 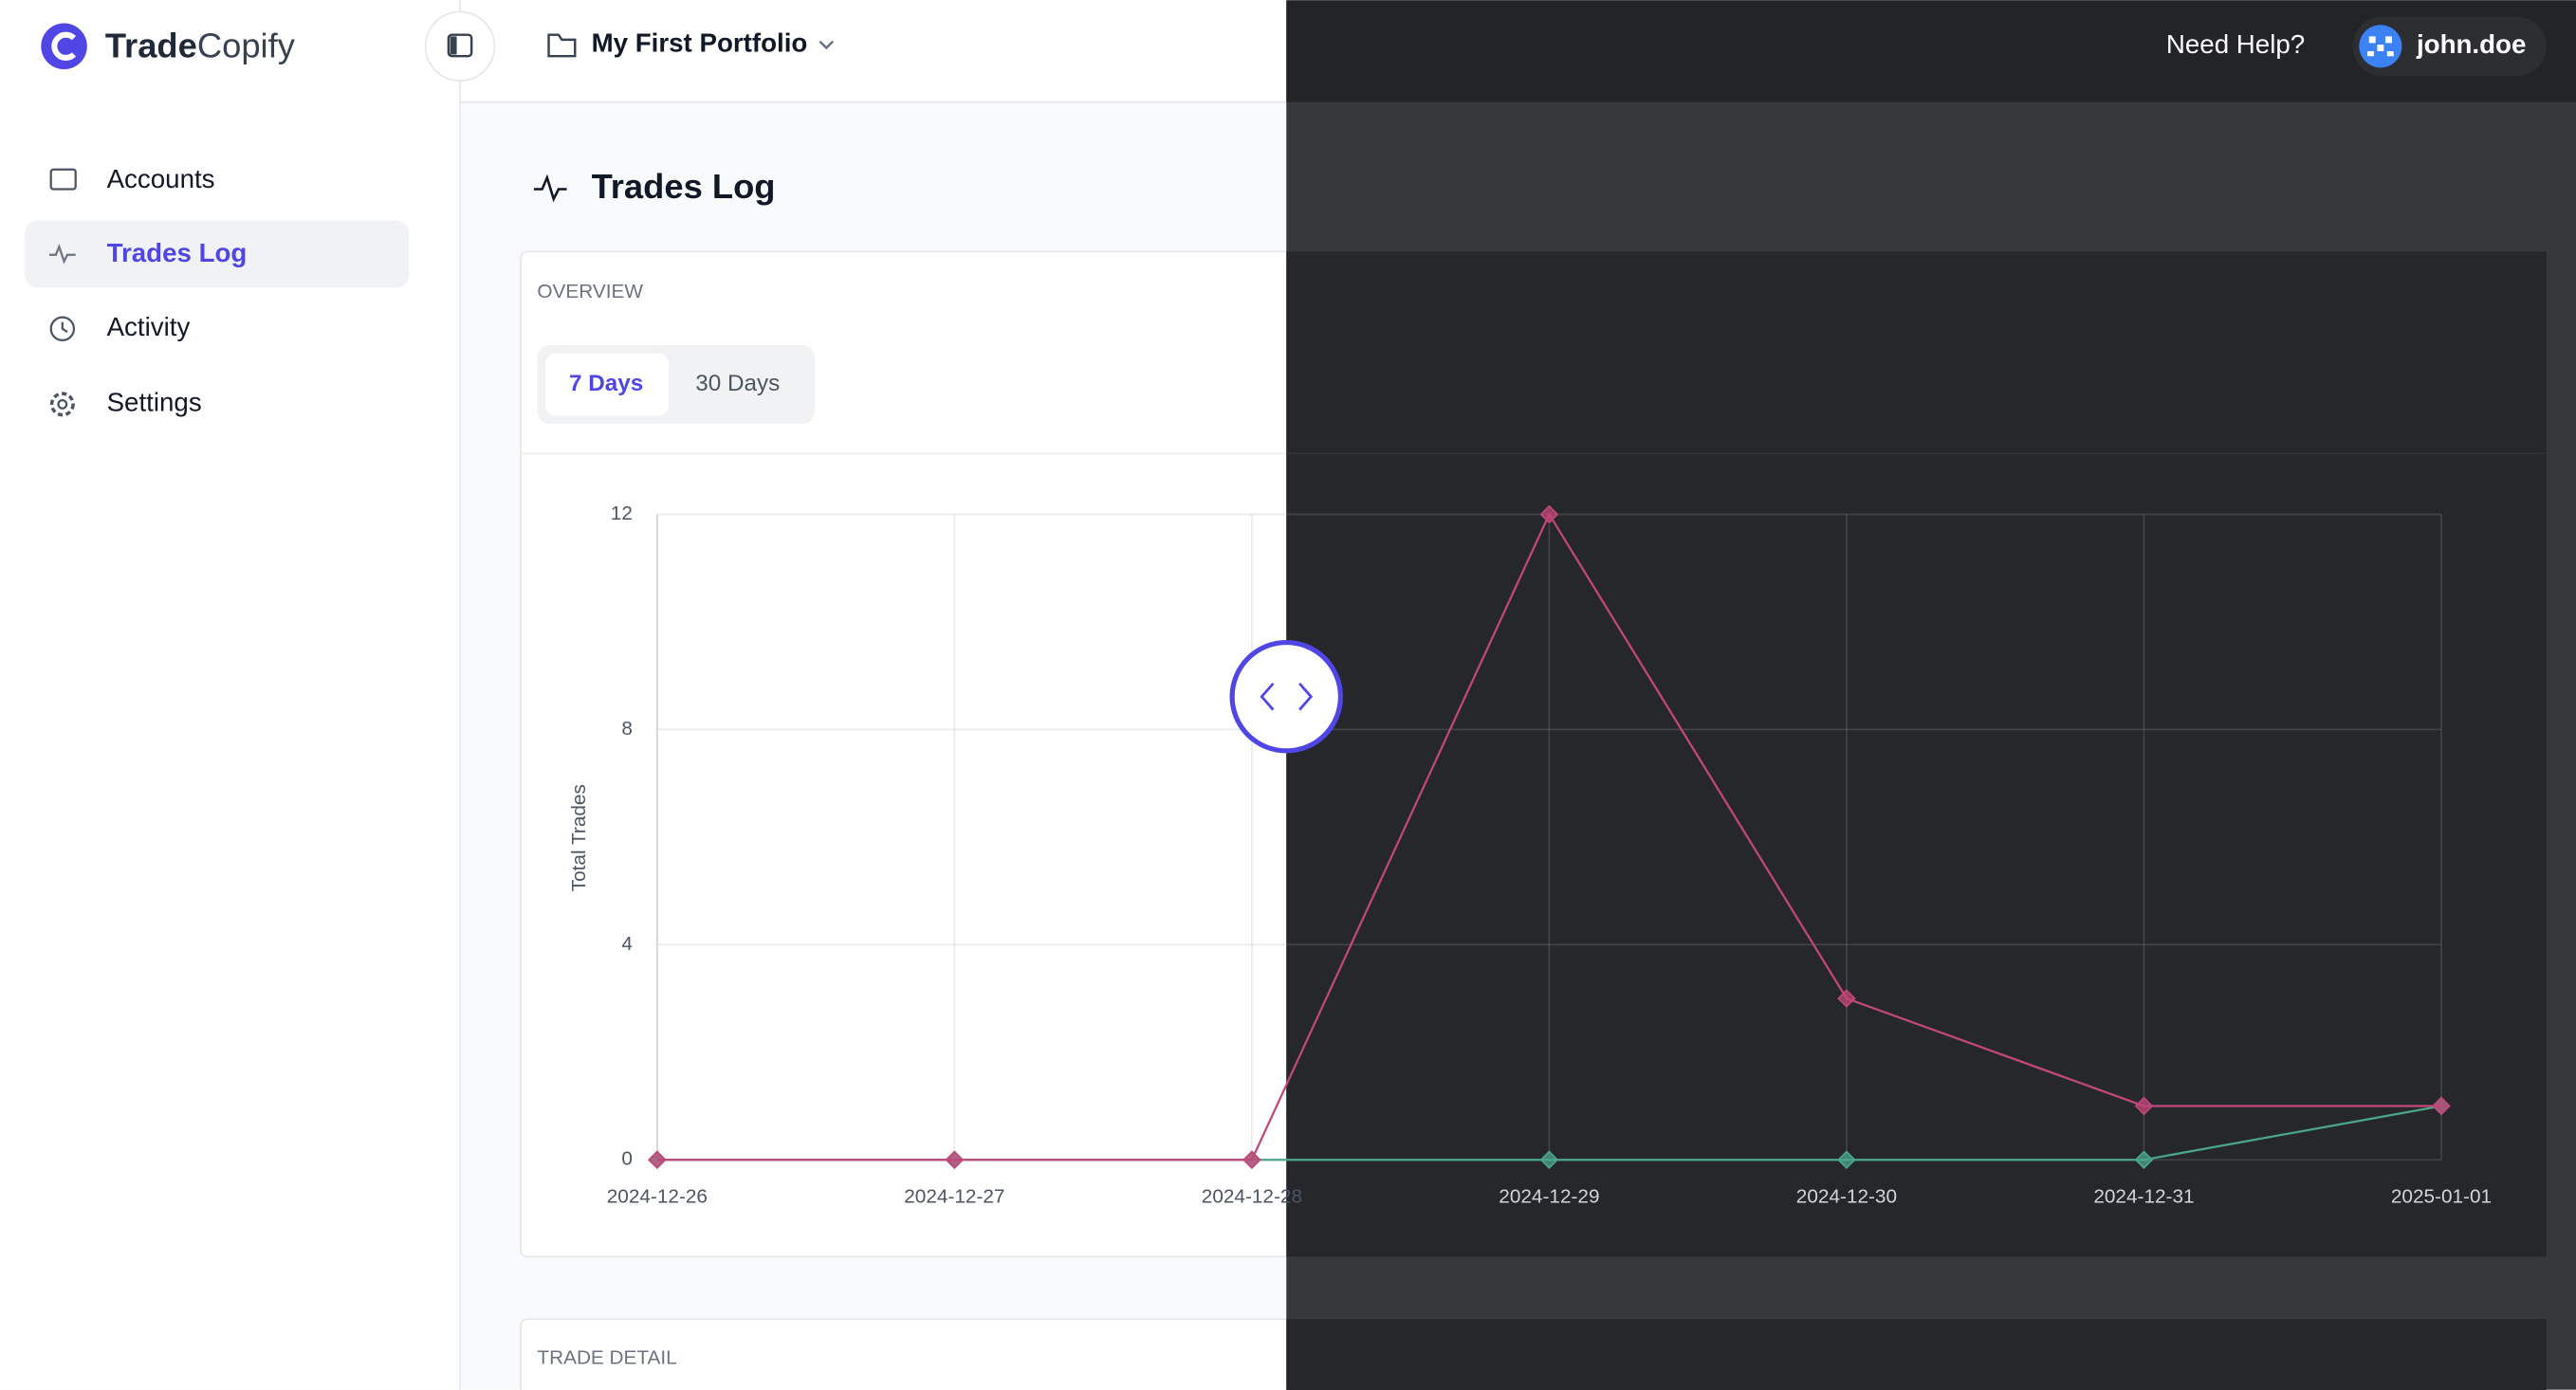 I want to click on tab: 30 Days, so click(x=737, y=383).